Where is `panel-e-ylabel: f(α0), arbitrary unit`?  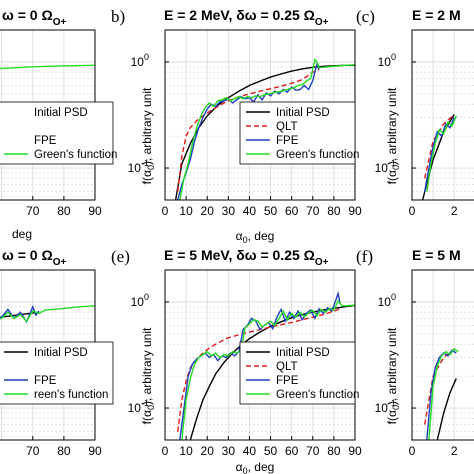
panel-e-ylabel: f(α0), arbitrary unit is located at coordinates (148, 375).